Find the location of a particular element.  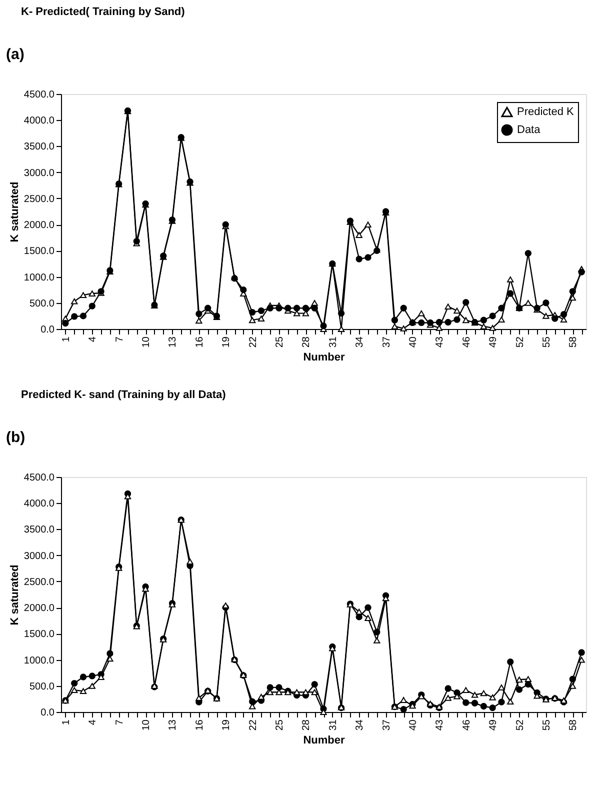

text: (b) is located at coordinates (16, 437).